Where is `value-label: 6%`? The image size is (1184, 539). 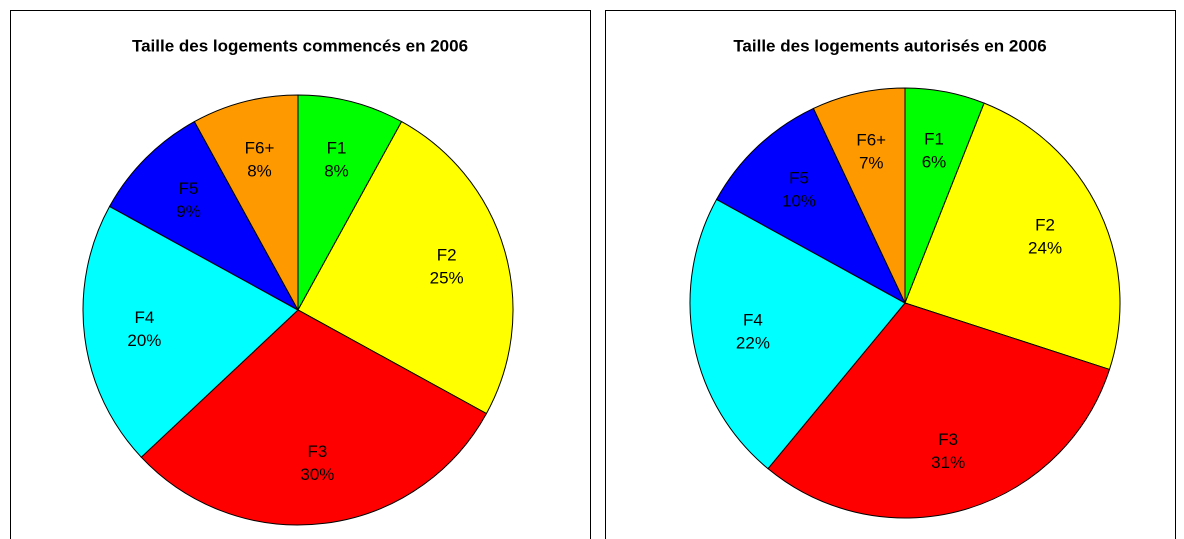 value-label: 6% is located at coordinates (934, 161).